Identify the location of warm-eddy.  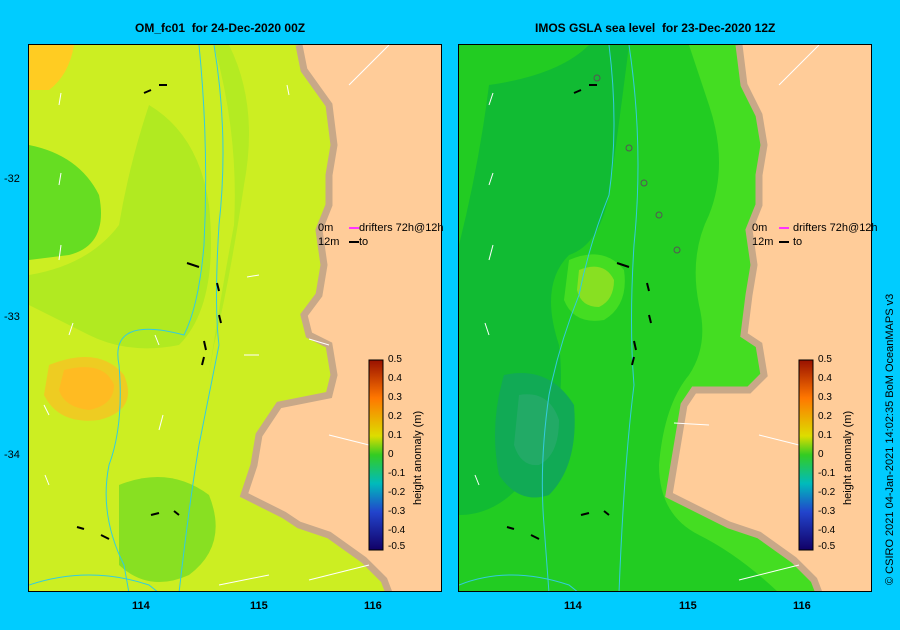
(51, 67).